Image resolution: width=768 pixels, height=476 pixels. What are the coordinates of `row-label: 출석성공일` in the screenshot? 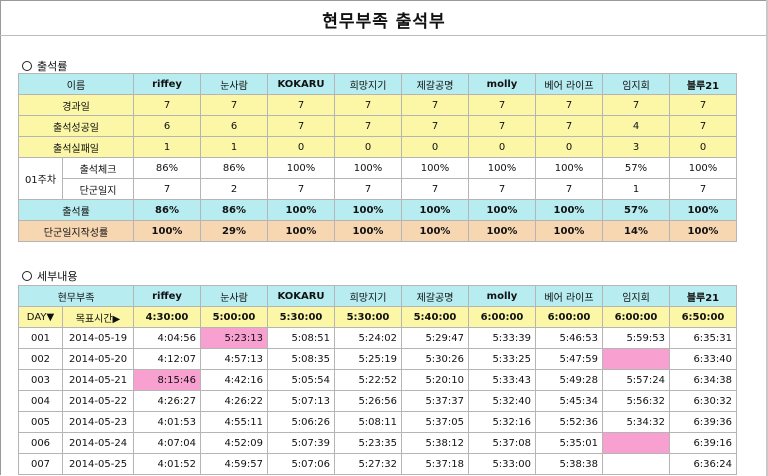 It's located at (76, 126).